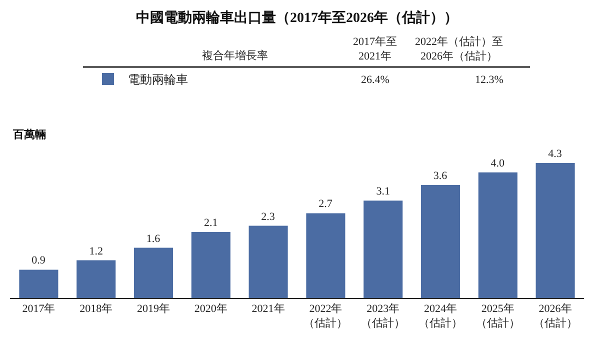 The image size is (594, 342). I want to click on x-tick-label: 2019年, so click(153, 309).